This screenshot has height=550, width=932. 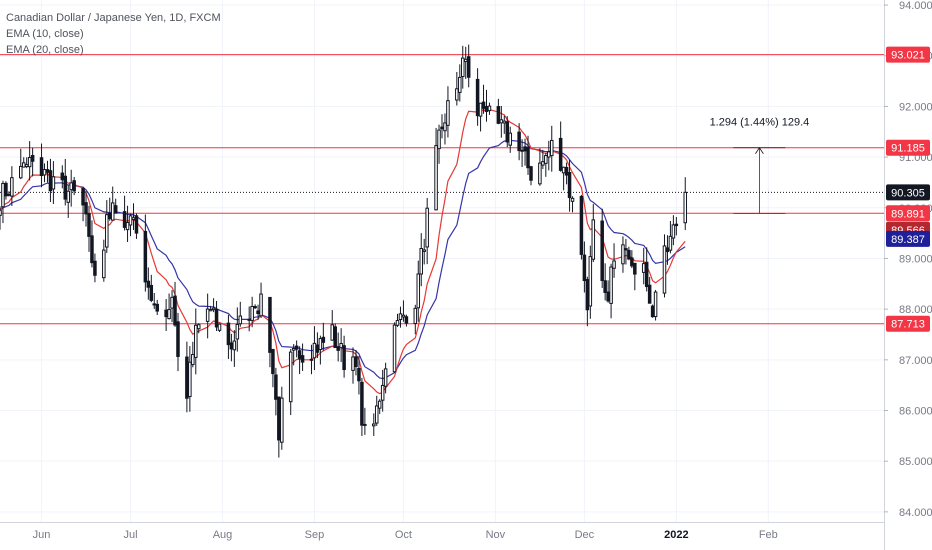 What do you see at coordinates (915, 259) in the screenshot?
I see `price-tick-label: 89.000` at bounding box center [915, 259].